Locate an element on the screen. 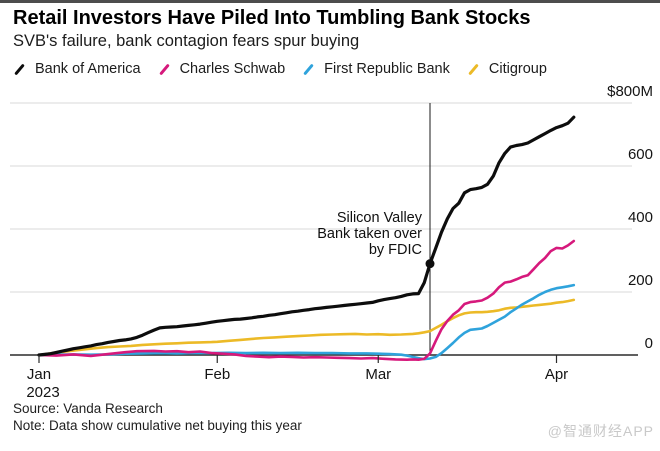 This screenshot has width=660, height=451. event-annotation: Silicon Valley Bank taken over by FDIC is located at coordinates (370, 234).